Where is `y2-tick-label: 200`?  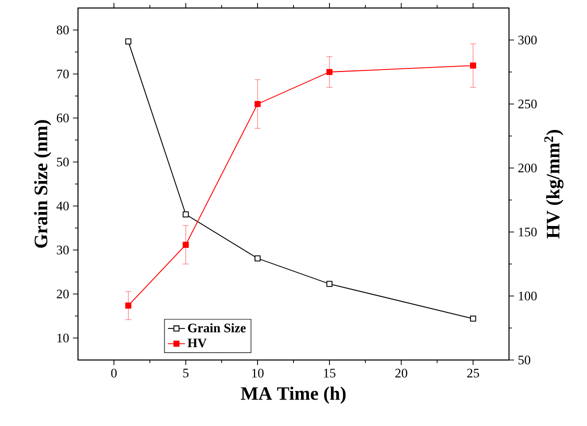
y2-tick-label: 200 is located at coordinates (527, 168).